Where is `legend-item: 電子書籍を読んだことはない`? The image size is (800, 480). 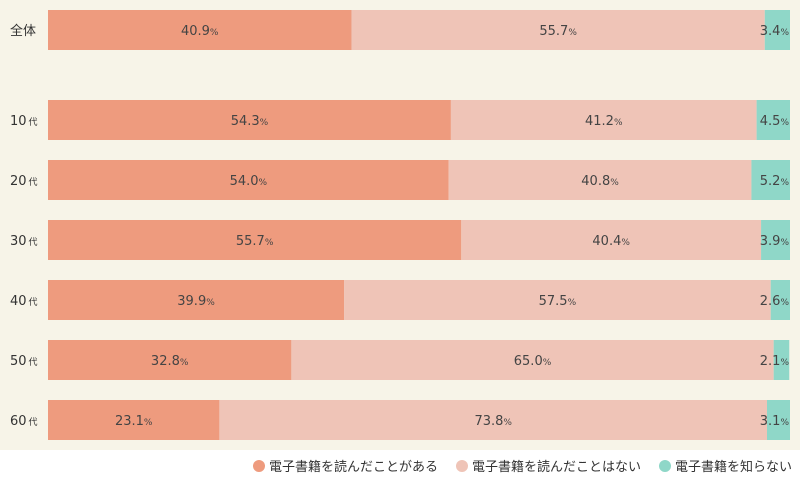 legend-item: 電子書籍を読んだことはない is located at coordinates (548, 465).